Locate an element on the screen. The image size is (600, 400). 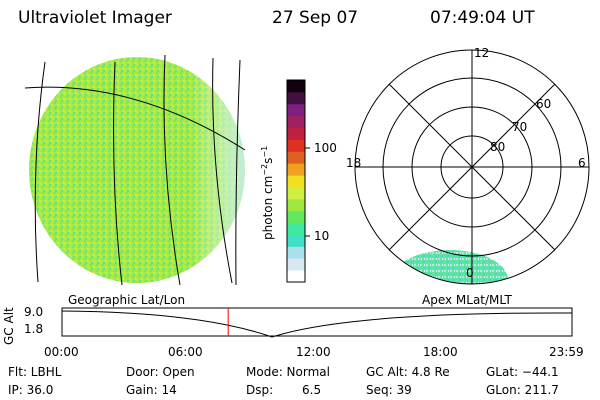
colorbar-frame is located at coordinates (296, 181).